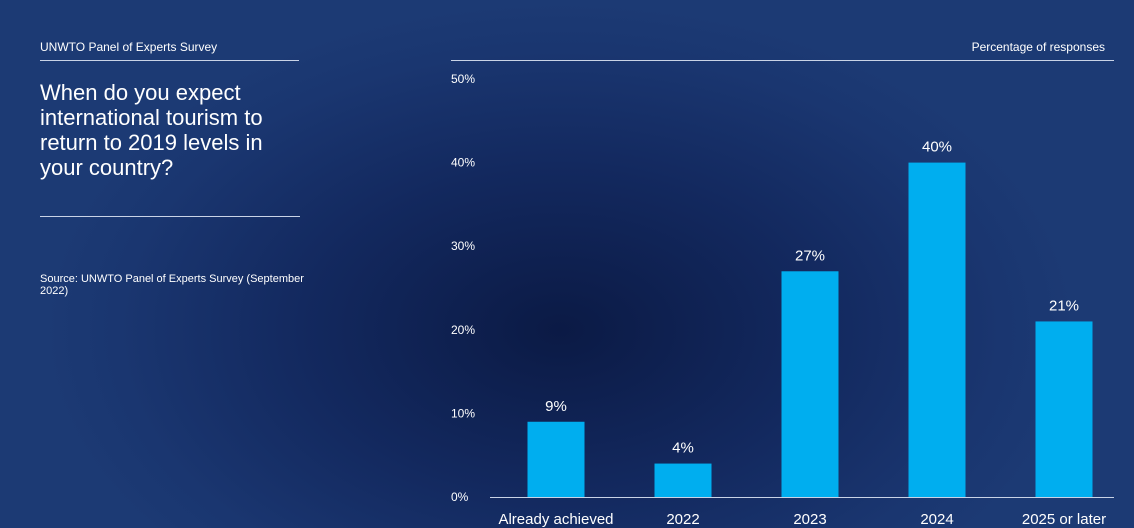 This screenshot has height=528, width=1134. I want to click on y-tick-label: 10%, so click(463, 413).